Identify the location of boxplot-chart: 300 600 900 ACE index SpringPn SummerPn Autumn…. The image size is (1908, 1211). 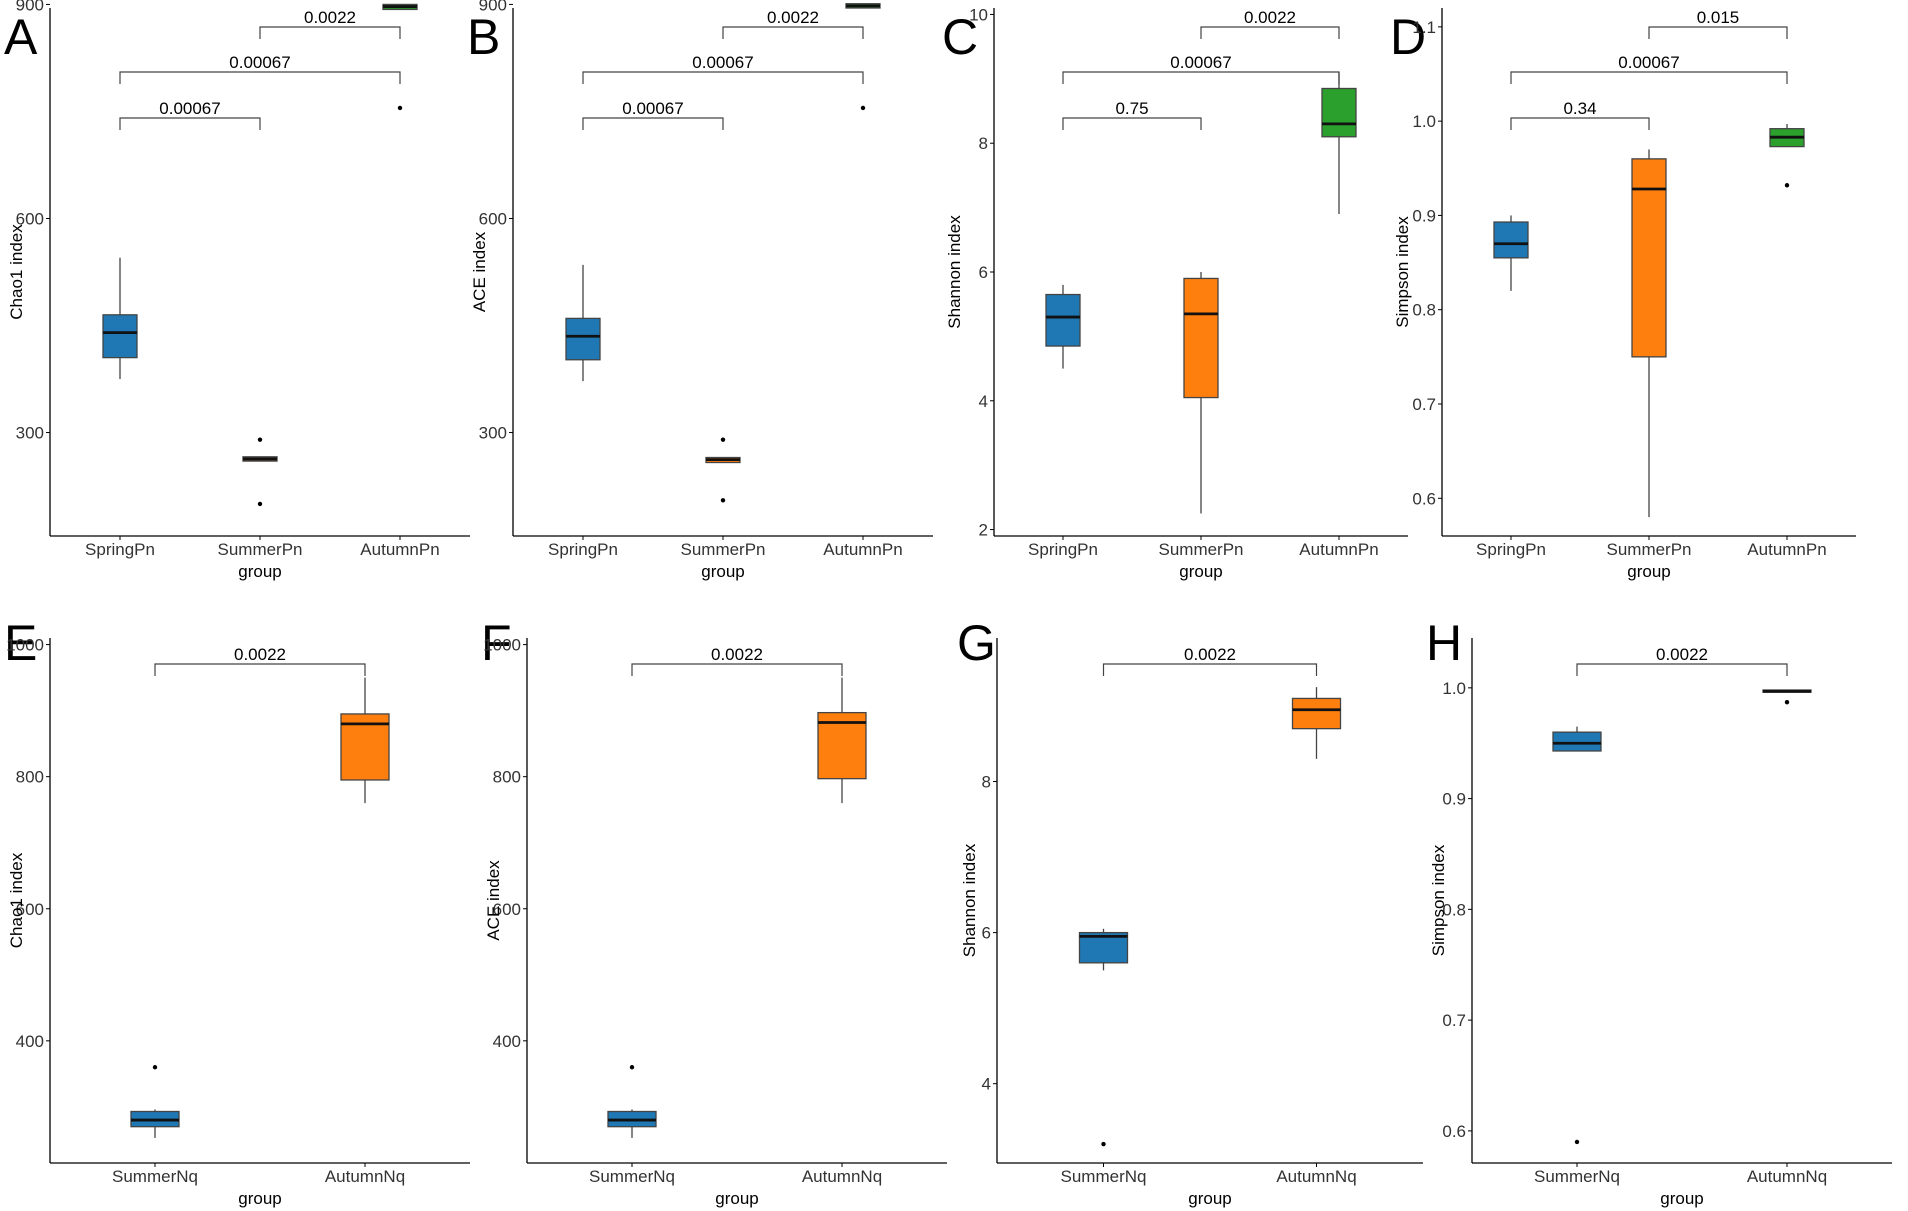
(701, 290).